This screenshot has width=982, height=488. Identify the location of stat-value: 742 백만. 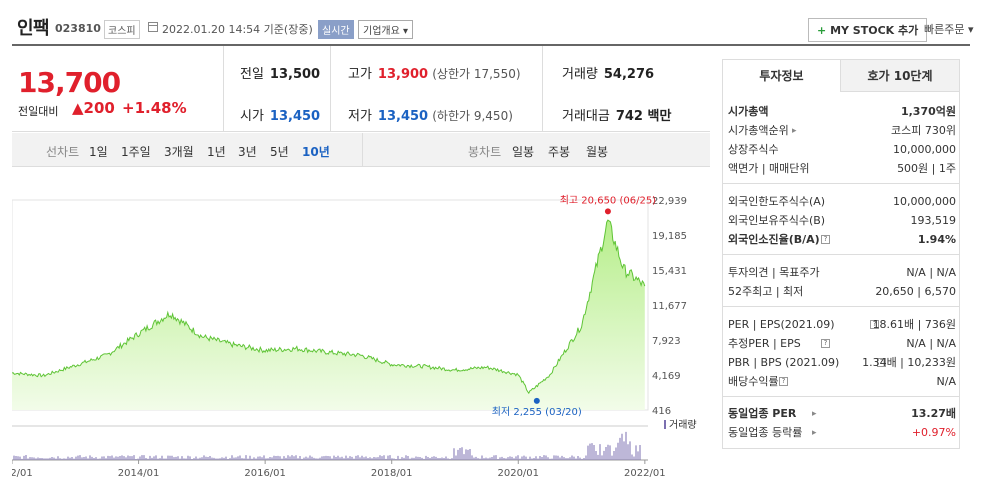
(643, 116).